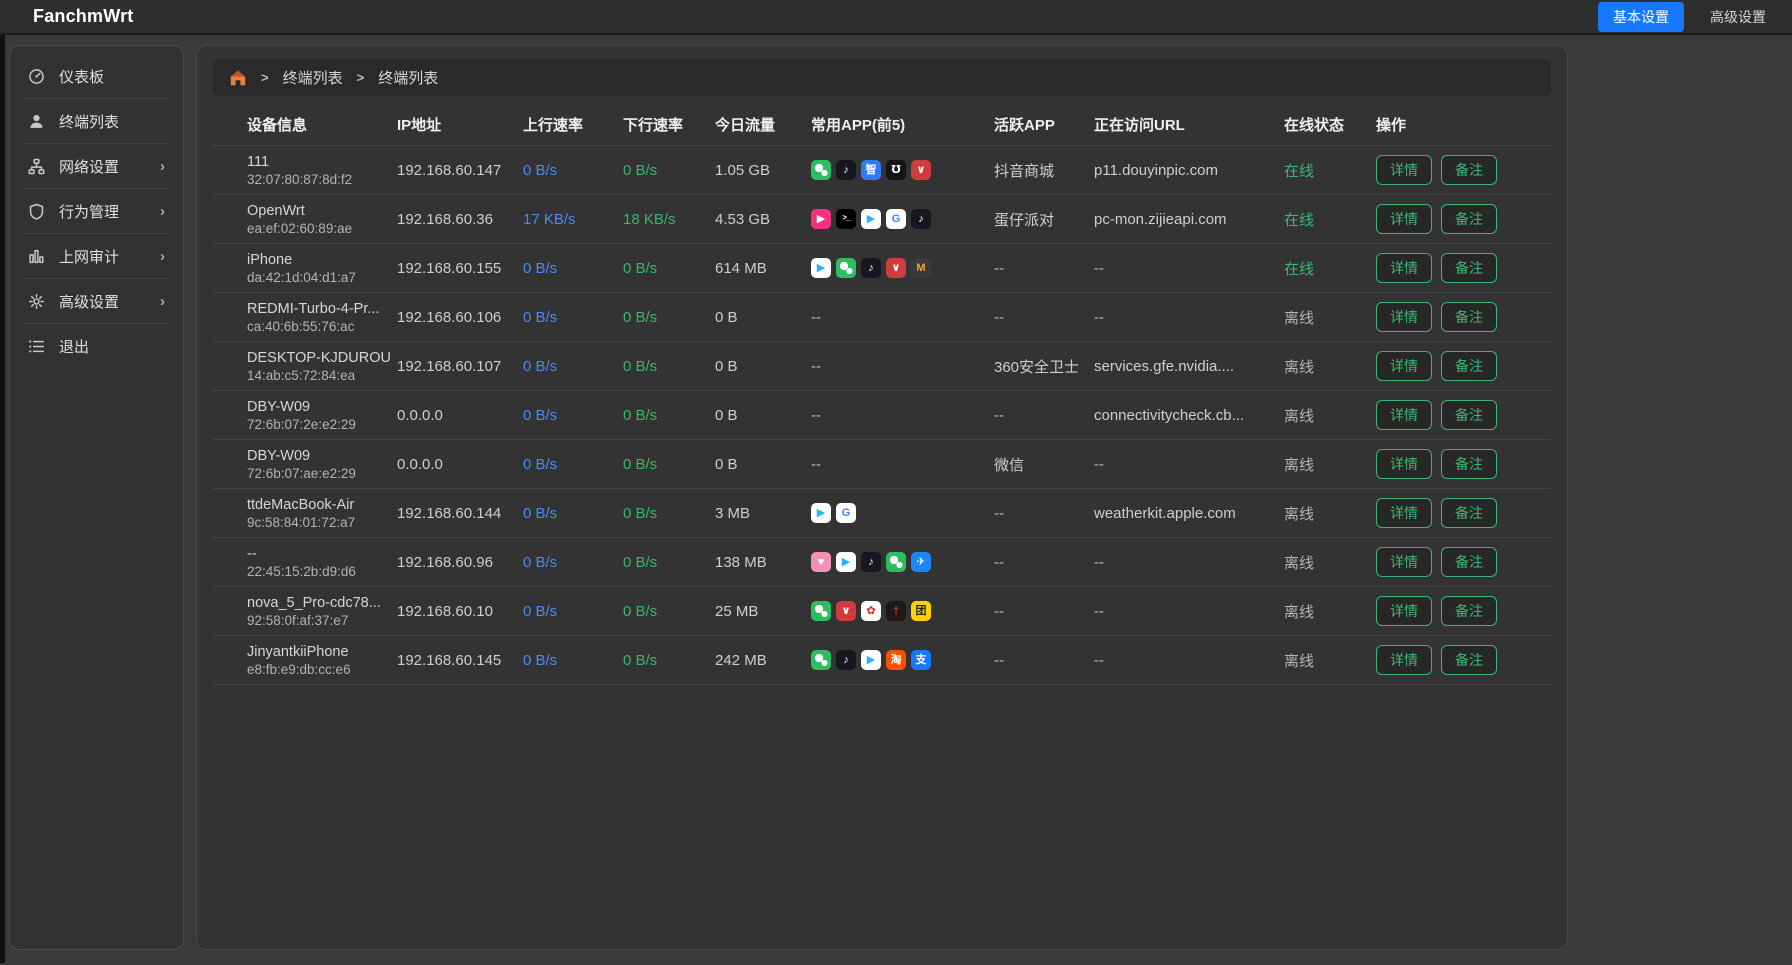 The image size is (1792, 965). I want to click on device-info-cell: nova_5_Pro-cdc78... 92:58:0f:af:37:e7, so click(322, 611).